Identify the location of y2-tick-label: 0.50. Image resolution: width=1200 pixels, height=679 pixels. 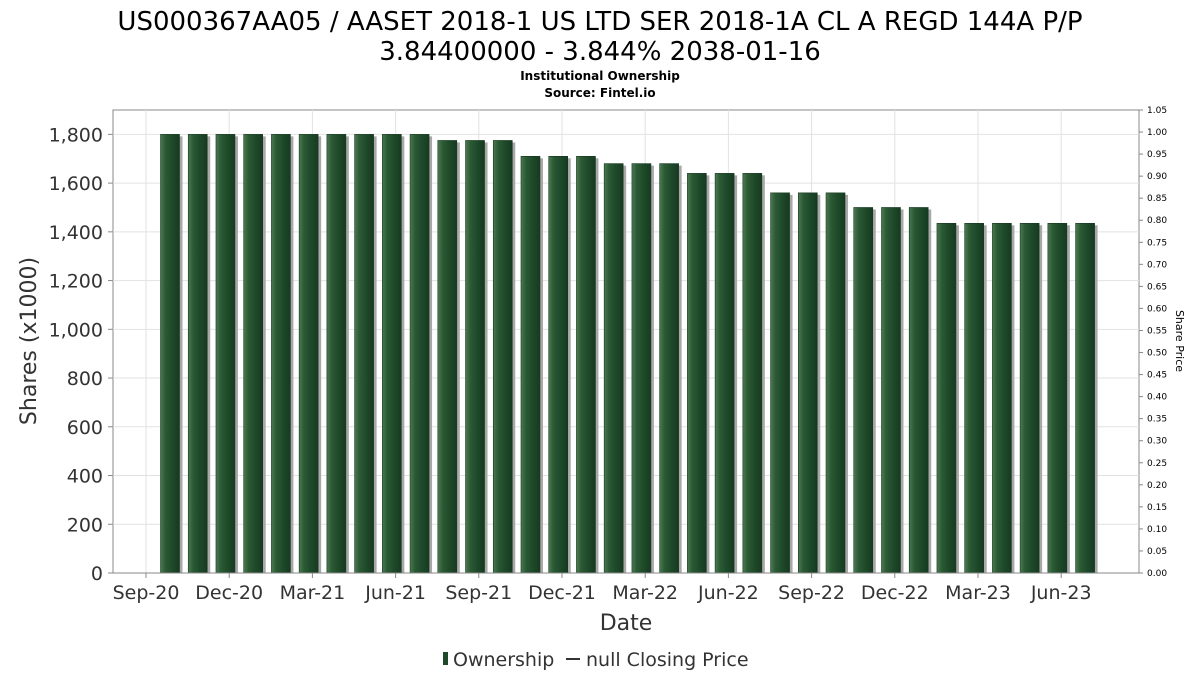
(1157, 354).